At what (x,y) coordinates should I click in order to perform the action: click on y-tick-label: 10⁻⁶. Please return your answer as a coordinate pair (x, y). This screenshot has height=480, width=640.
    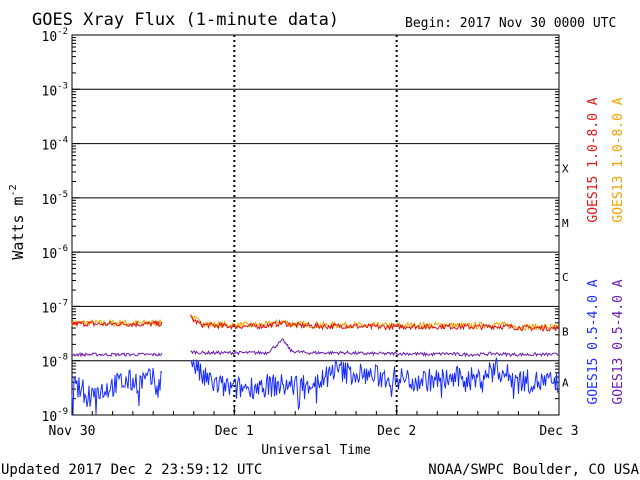
    Looking at the image, I should click on (55, 253).